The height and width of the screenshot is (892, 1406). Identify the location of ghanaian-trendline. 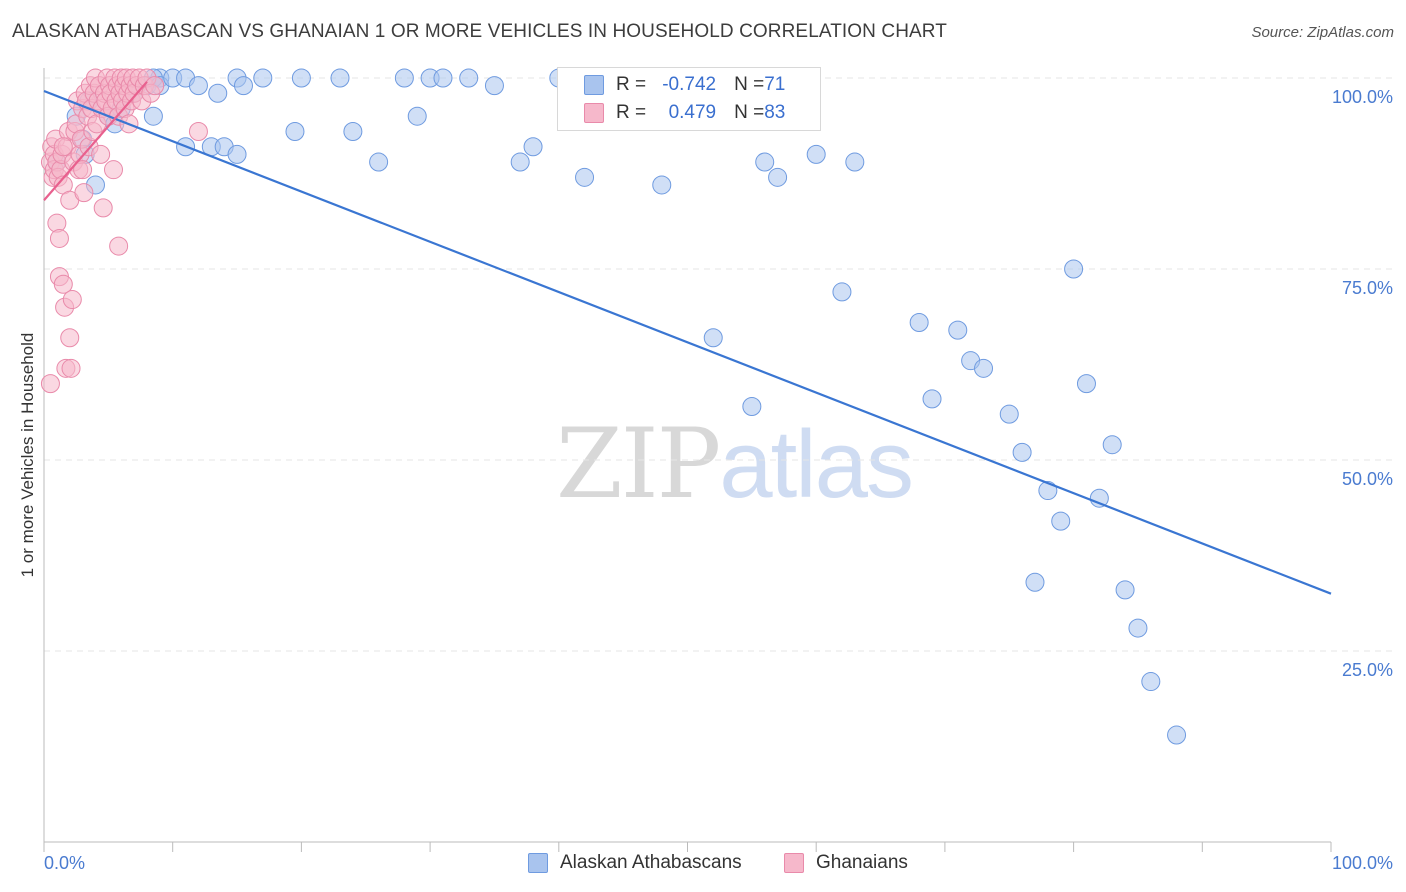
(95, 141).